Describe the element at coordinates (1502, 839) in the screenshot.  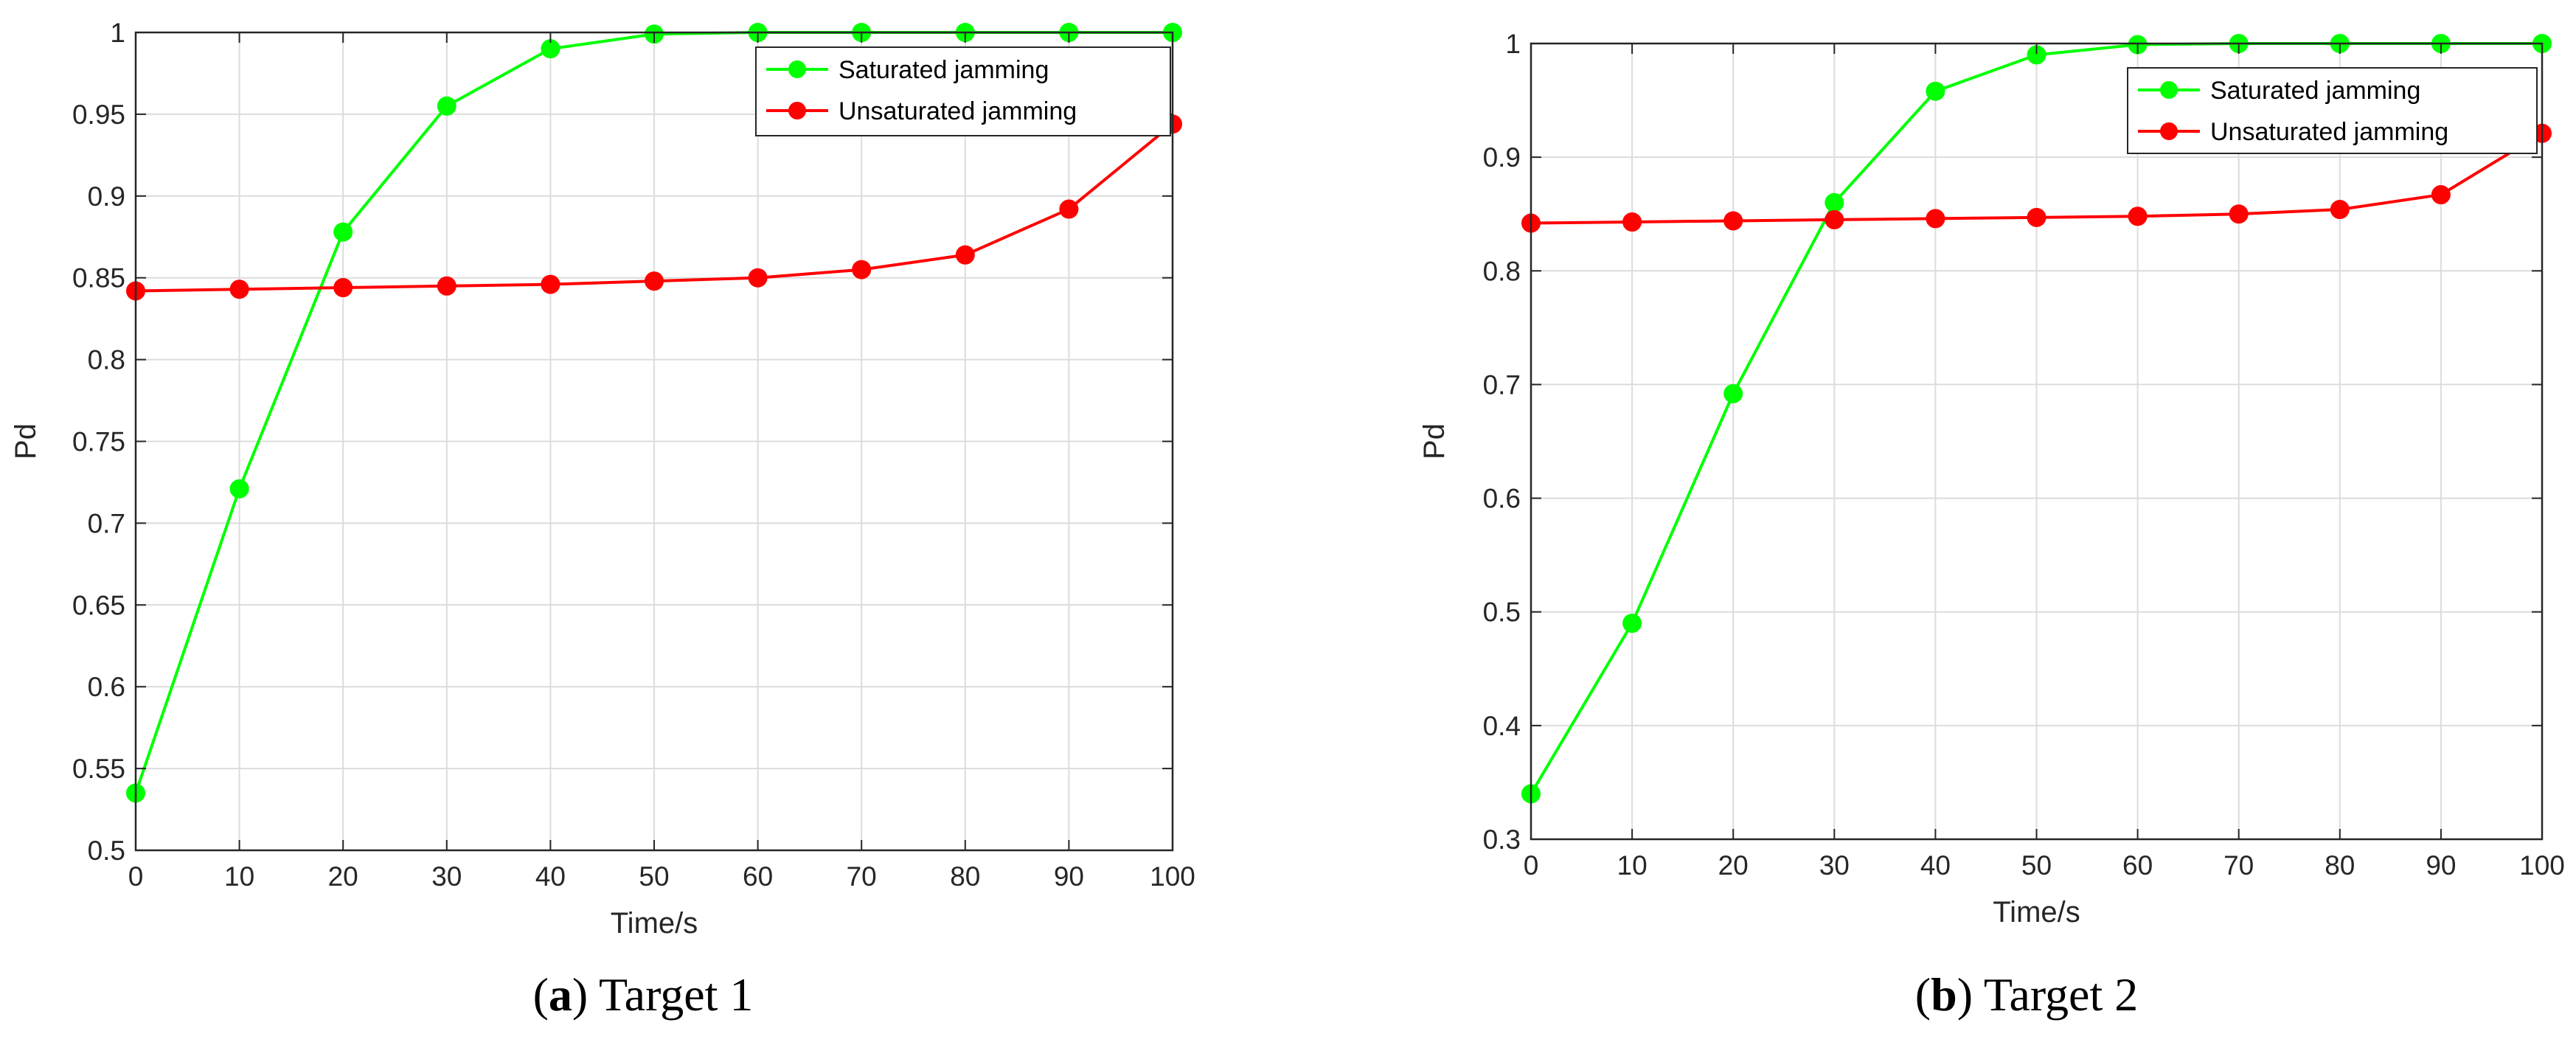
I see `y-tick-label: 0.3` at that location.